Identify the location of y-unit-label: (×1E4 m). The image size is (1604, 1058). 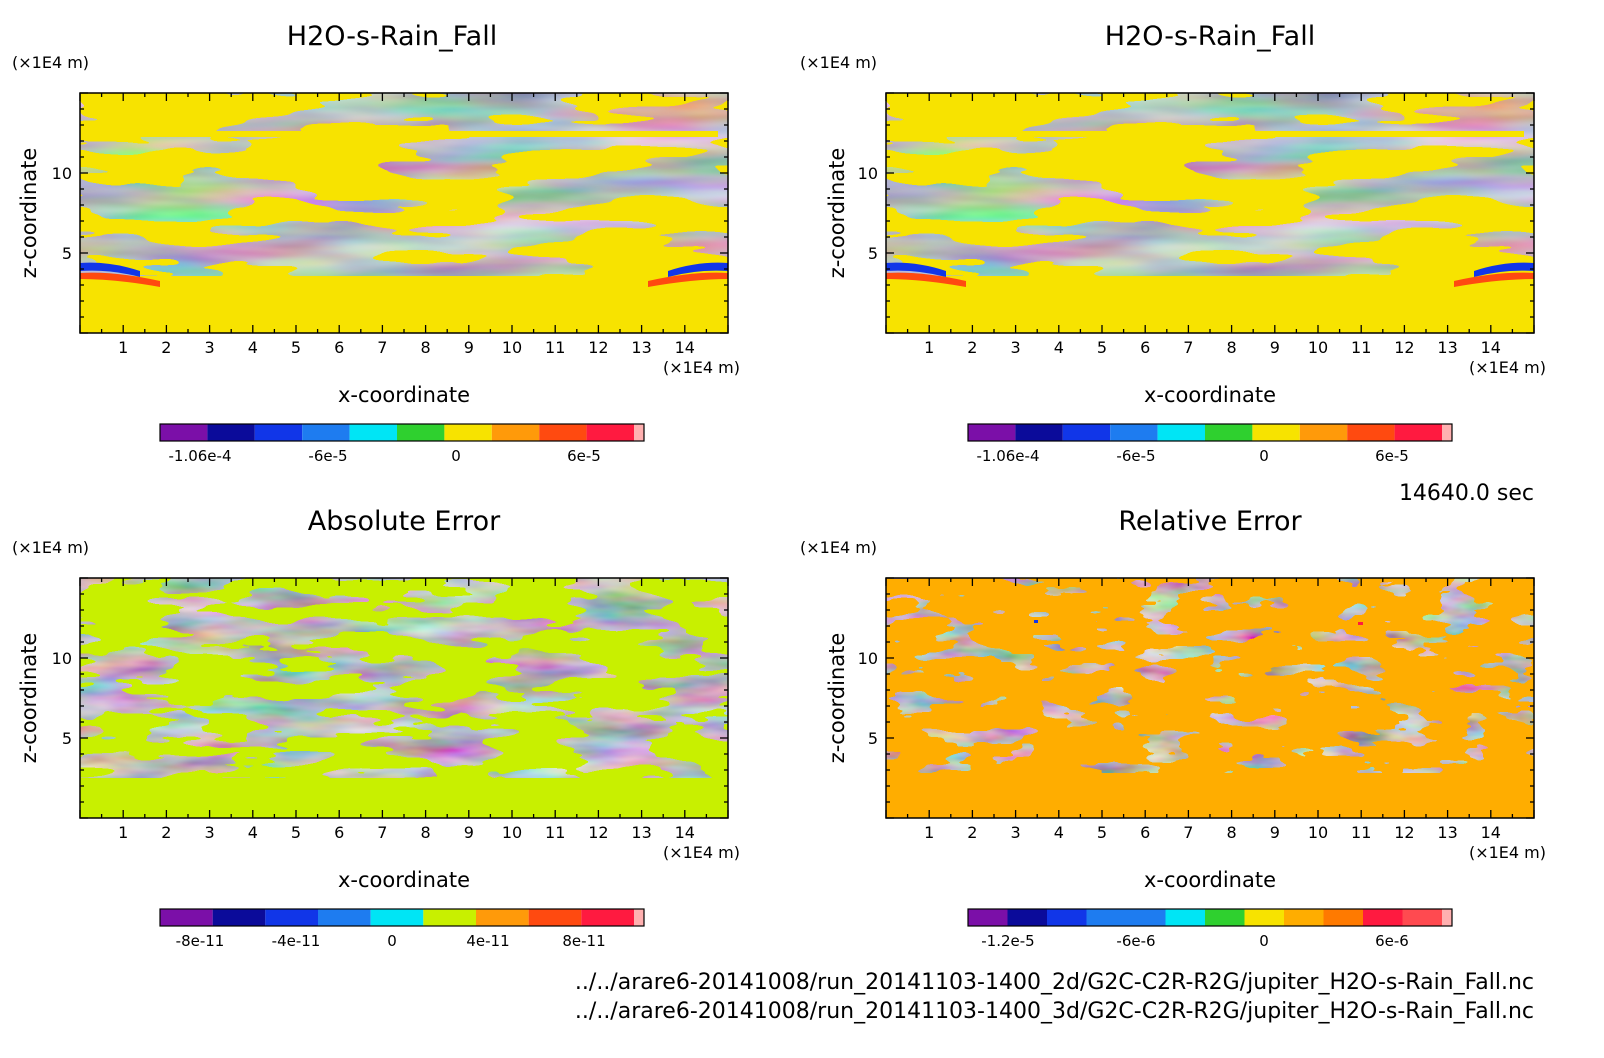
(50, 62).